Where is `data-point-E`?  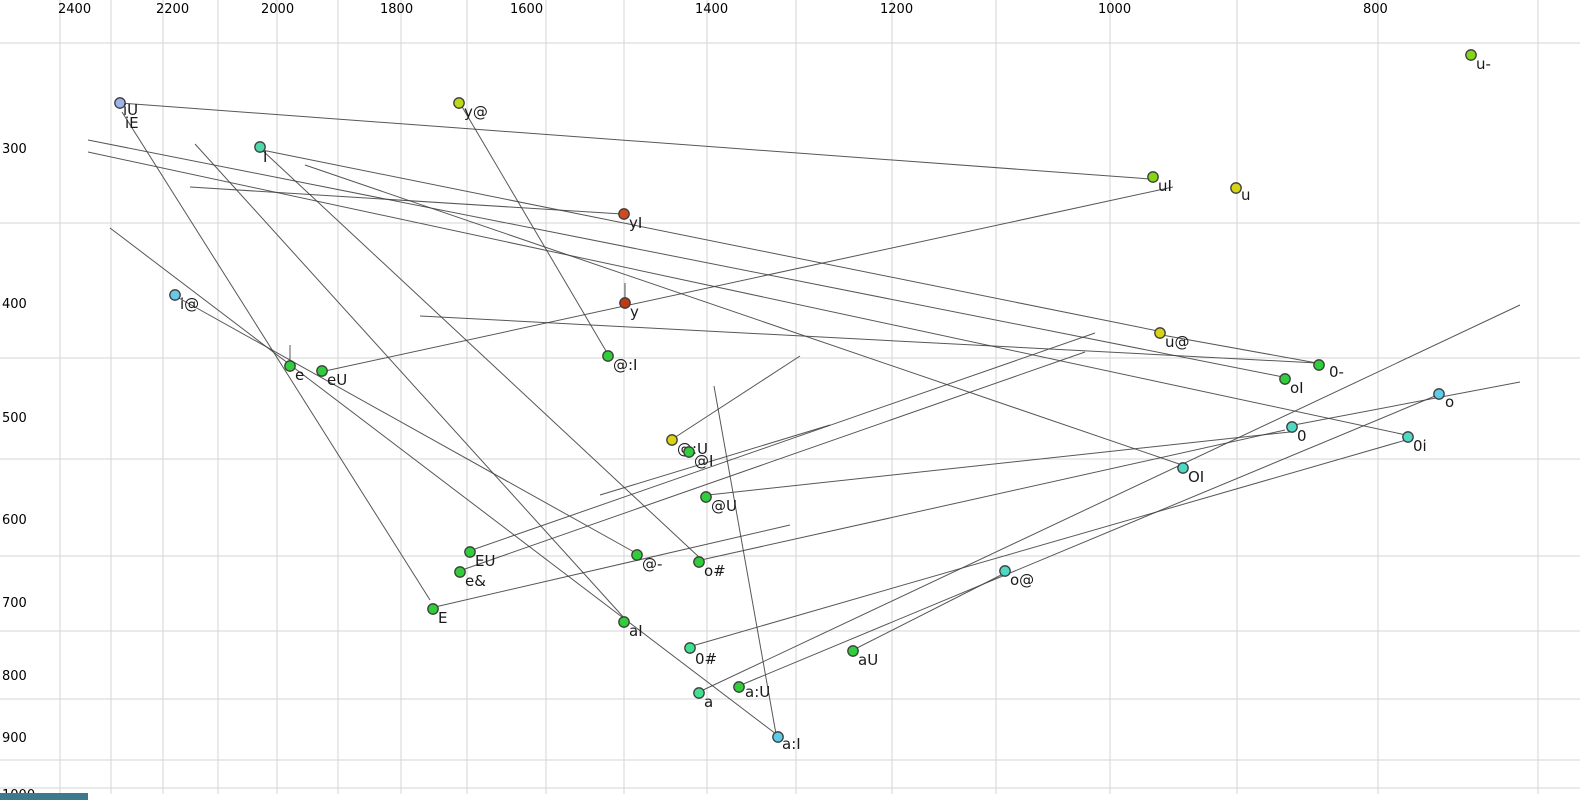
data-point-E is located at coordinates (433, 609).